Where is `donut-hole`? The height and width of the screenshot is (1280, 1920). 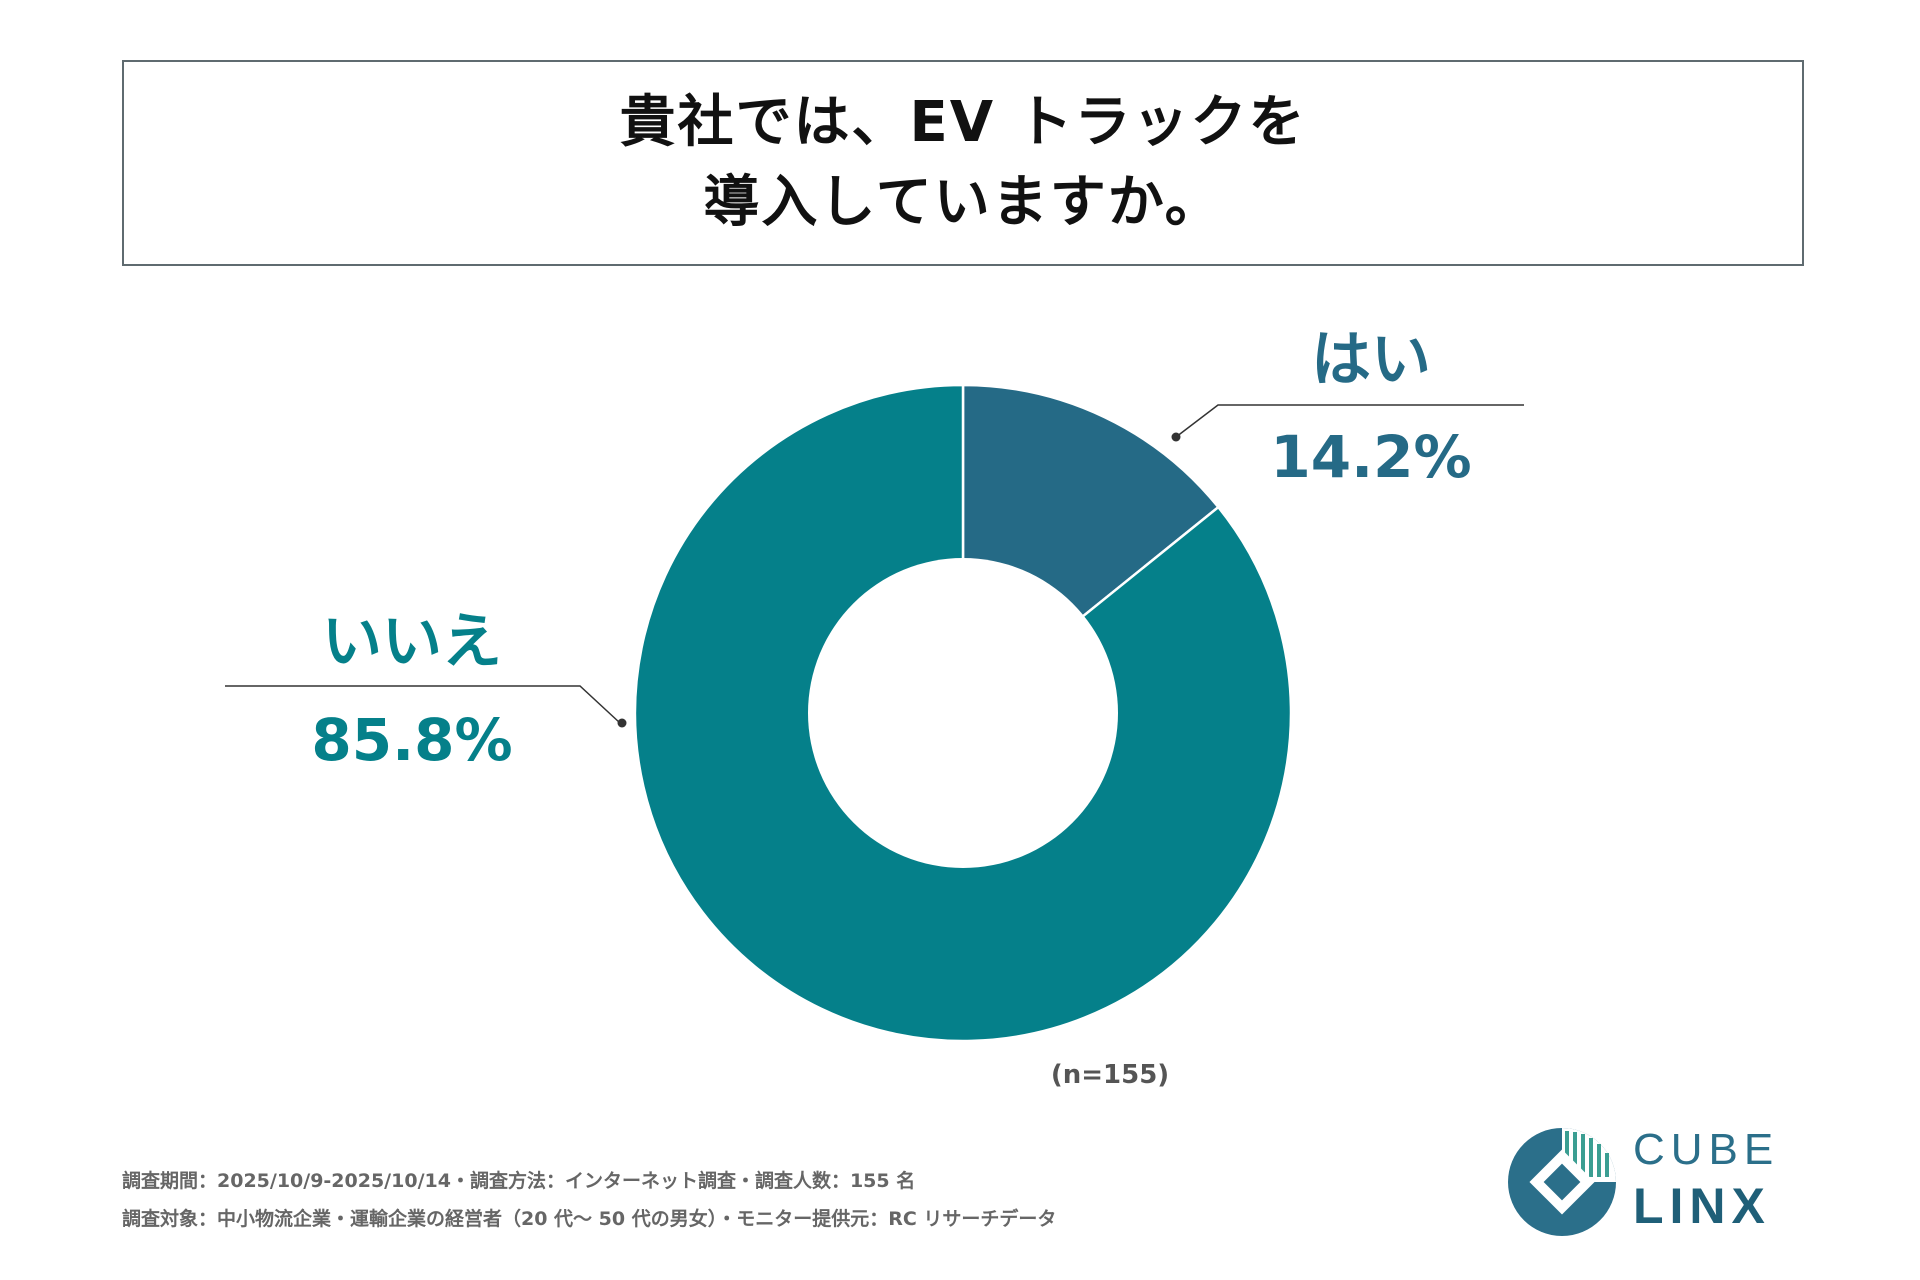 donut-hole is located at coordinates (963, 713).